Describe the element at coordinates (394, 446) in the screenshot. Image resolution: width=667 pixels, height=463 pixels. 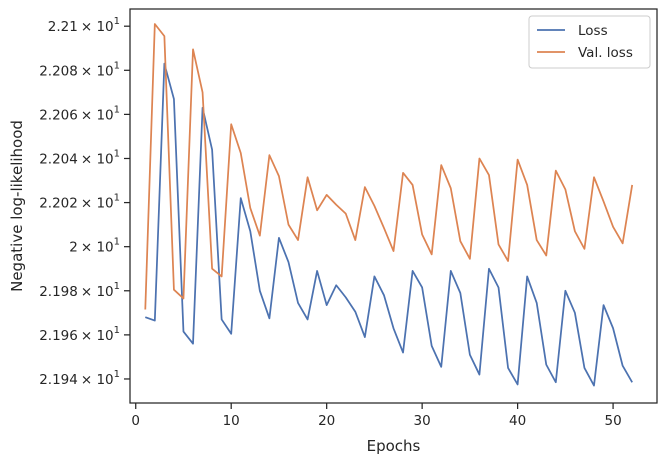
I see `x-axis-label: Epochs` at that location.